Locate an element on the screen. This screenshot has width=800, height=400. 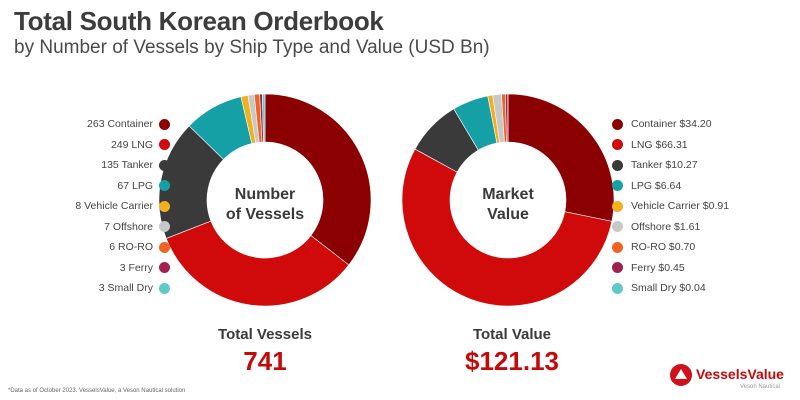
legend-item-ro-ro: 6 RO-RO is located at coordinates (122, 247).